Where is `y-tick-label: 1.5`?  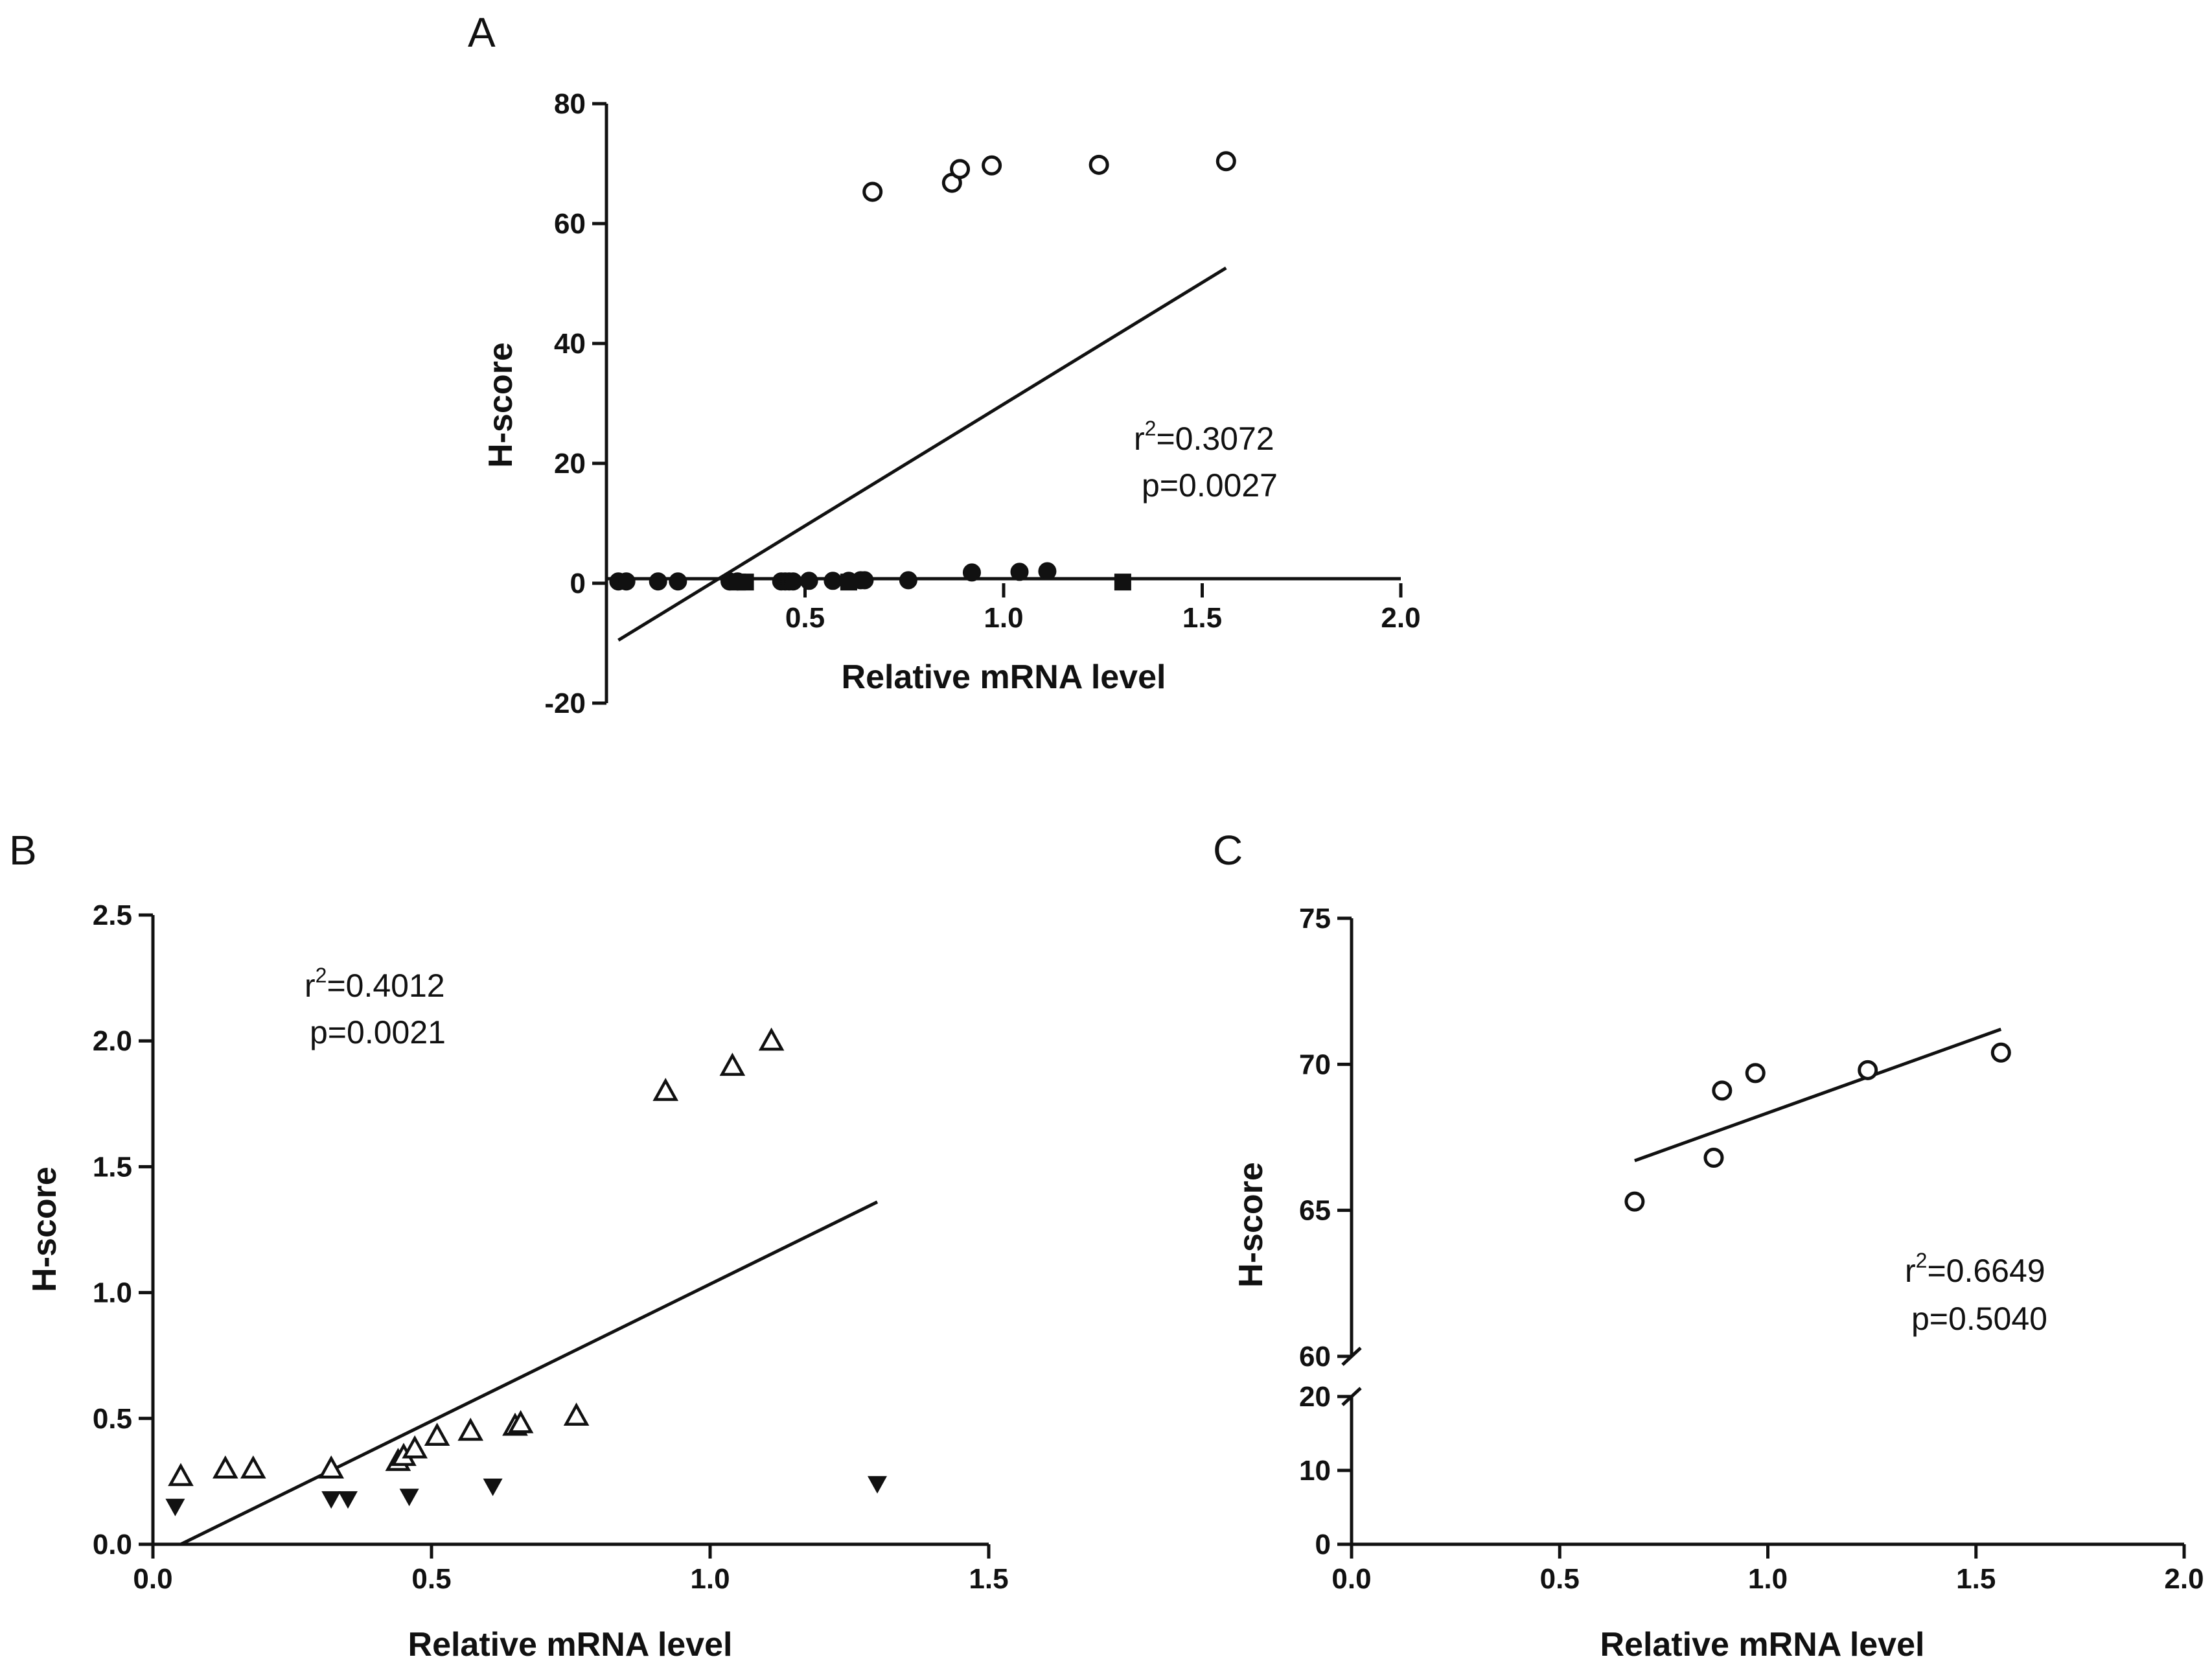
y-tick-label: 1.5 is located at coordinates (113, 1167).